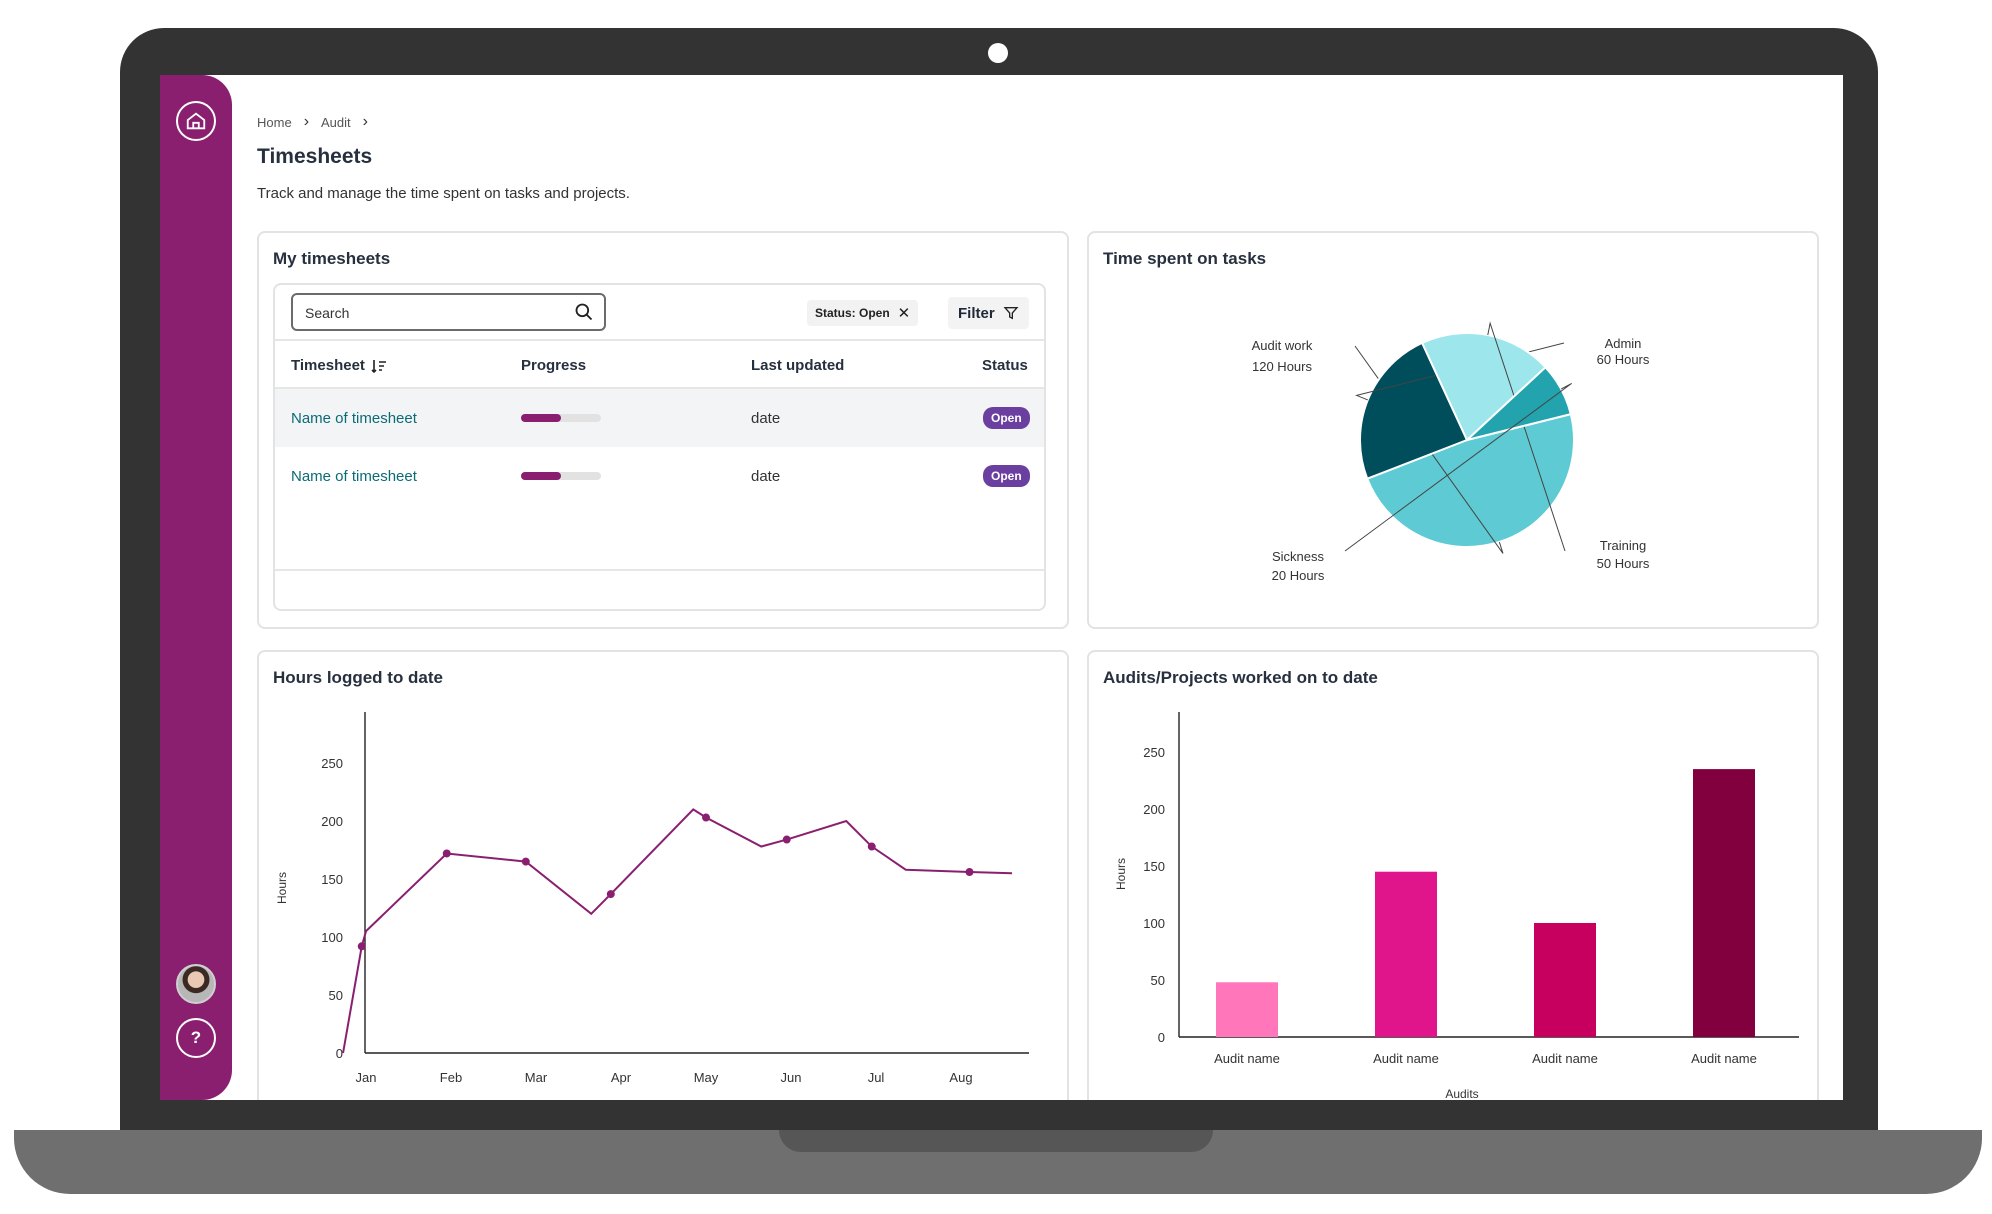 This screenshot has width=1992, height=1214. What do you see at coordinates (1282, 345) in the screenshot?
I see `pie-label: Audit work` at bounding box center [1282, 345].